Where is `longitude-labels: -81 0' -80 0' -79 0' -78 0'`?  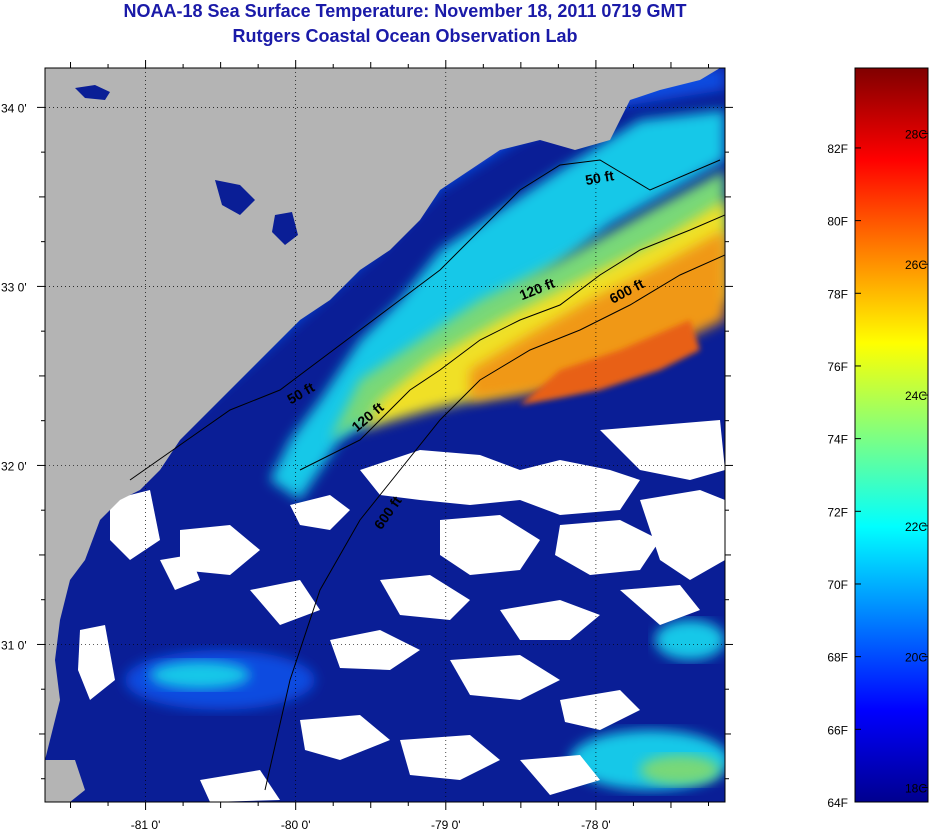 longitude-labels: -81 0' -80 0' -79 0' -78 0' is located at coordinates (371, 825).